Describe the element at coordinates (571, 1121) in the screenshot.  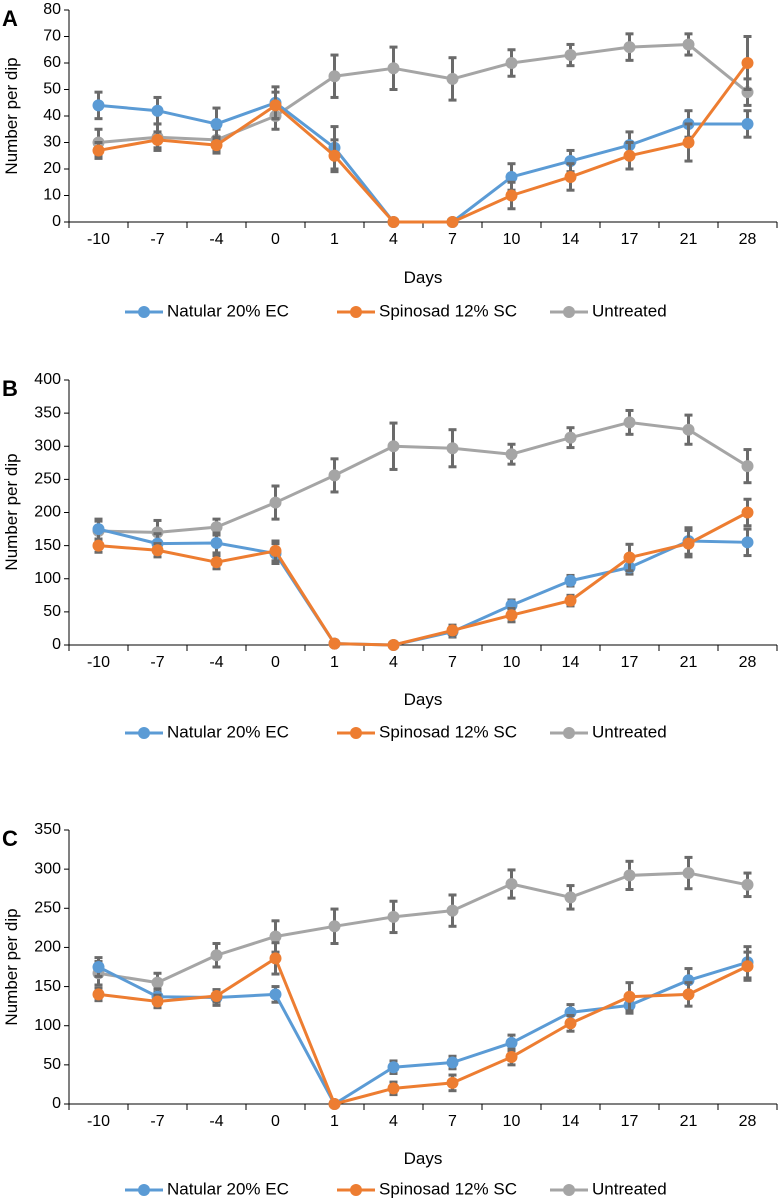
I see `x-tick-label: 14` at that location.